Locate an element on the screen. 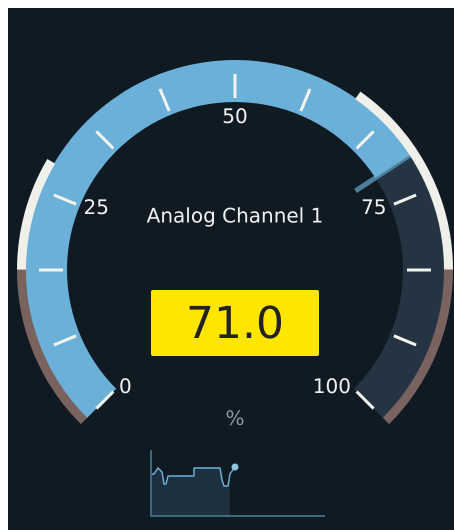 Image resolution: width=454 pixels, height=530 pixels. text: Analog Channel 1 is located at coordinates (235, 215).